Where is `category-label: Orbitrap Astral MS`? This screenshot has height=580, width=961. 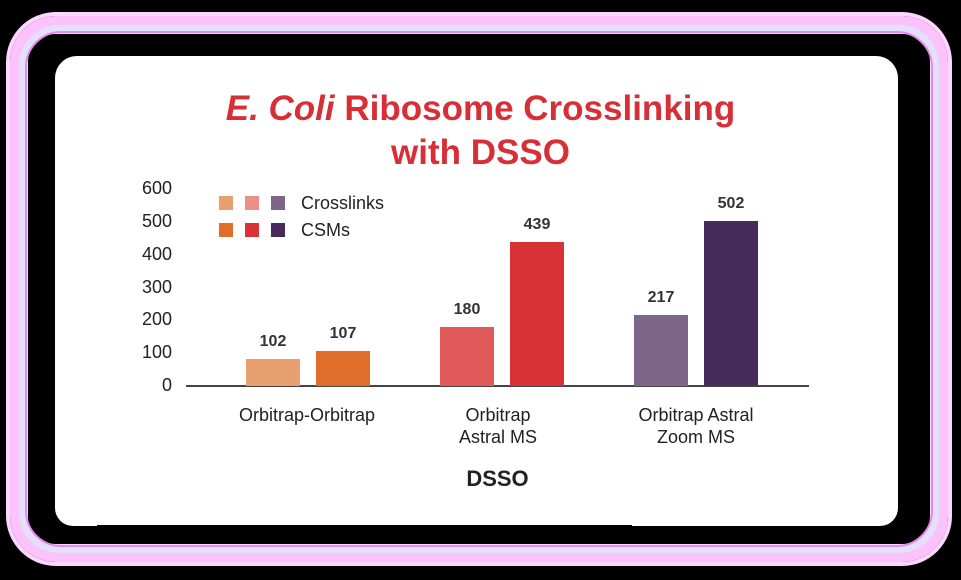 category-label: Orbitrap Astral MS is located at coordinates (497, 426).